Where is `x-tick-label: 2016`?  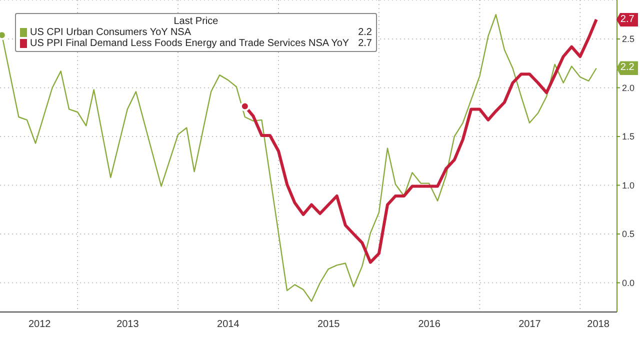
x-tick-label: 2016 is located at coordinates (429, 324).